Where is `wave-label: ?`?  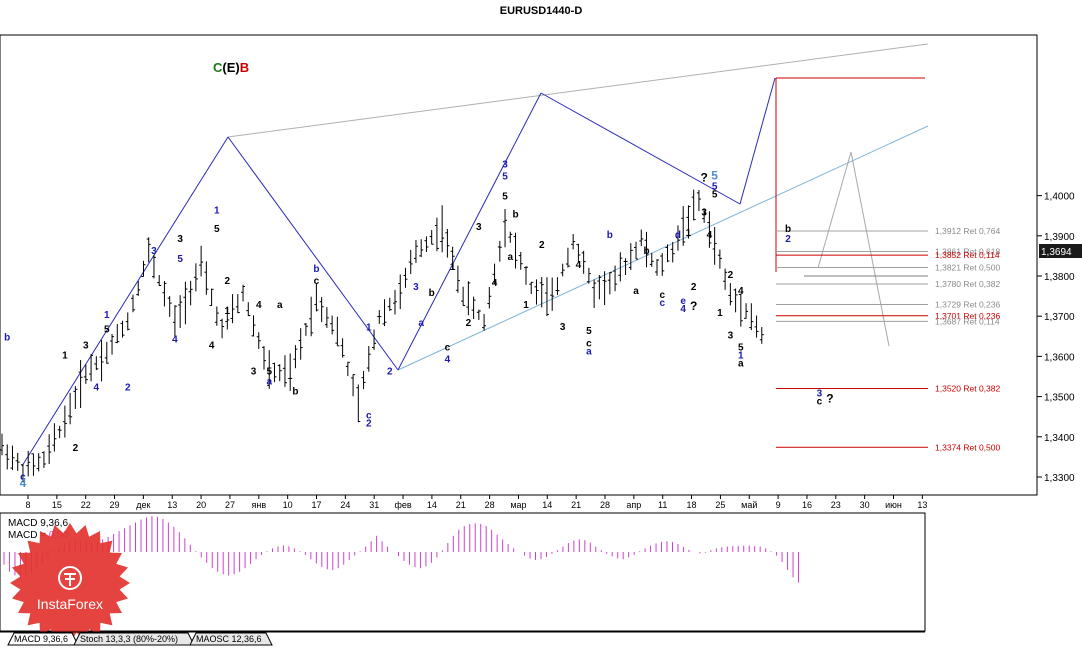
wave-label: ? is located at coordinates (703, 178).